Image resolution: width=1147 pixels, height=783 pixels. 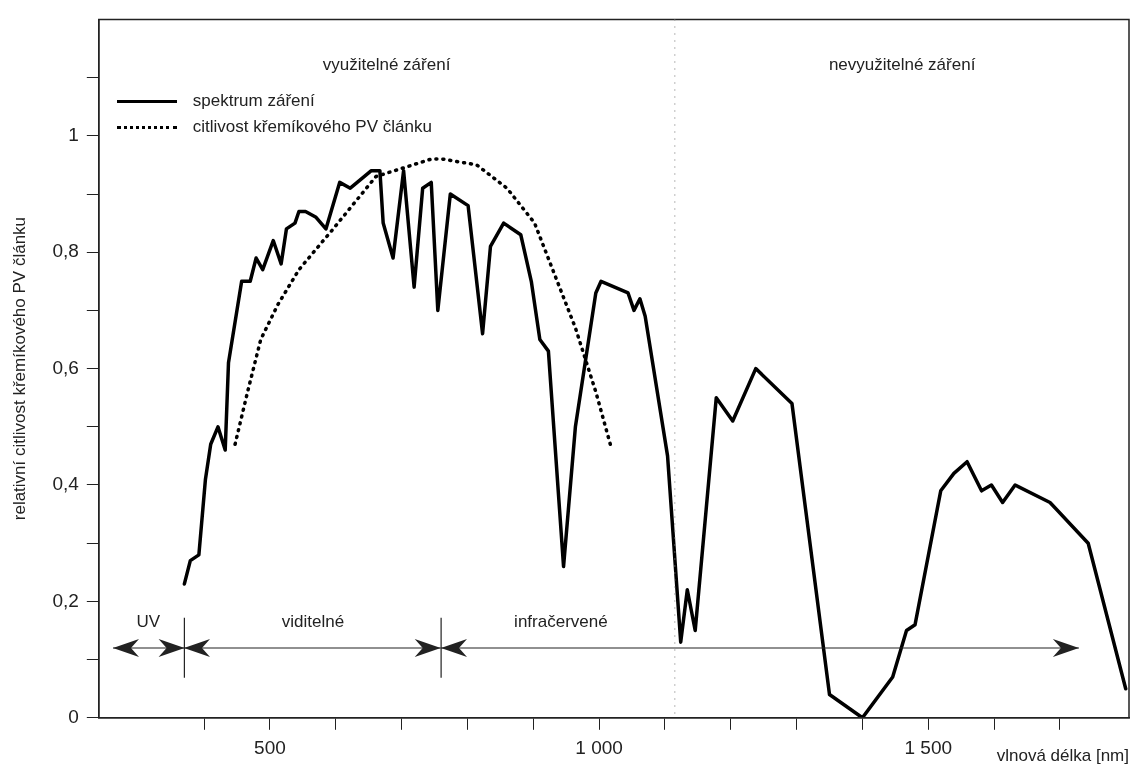 I want to click on y-tick-label: 0,2, so click(x=65, y=600).